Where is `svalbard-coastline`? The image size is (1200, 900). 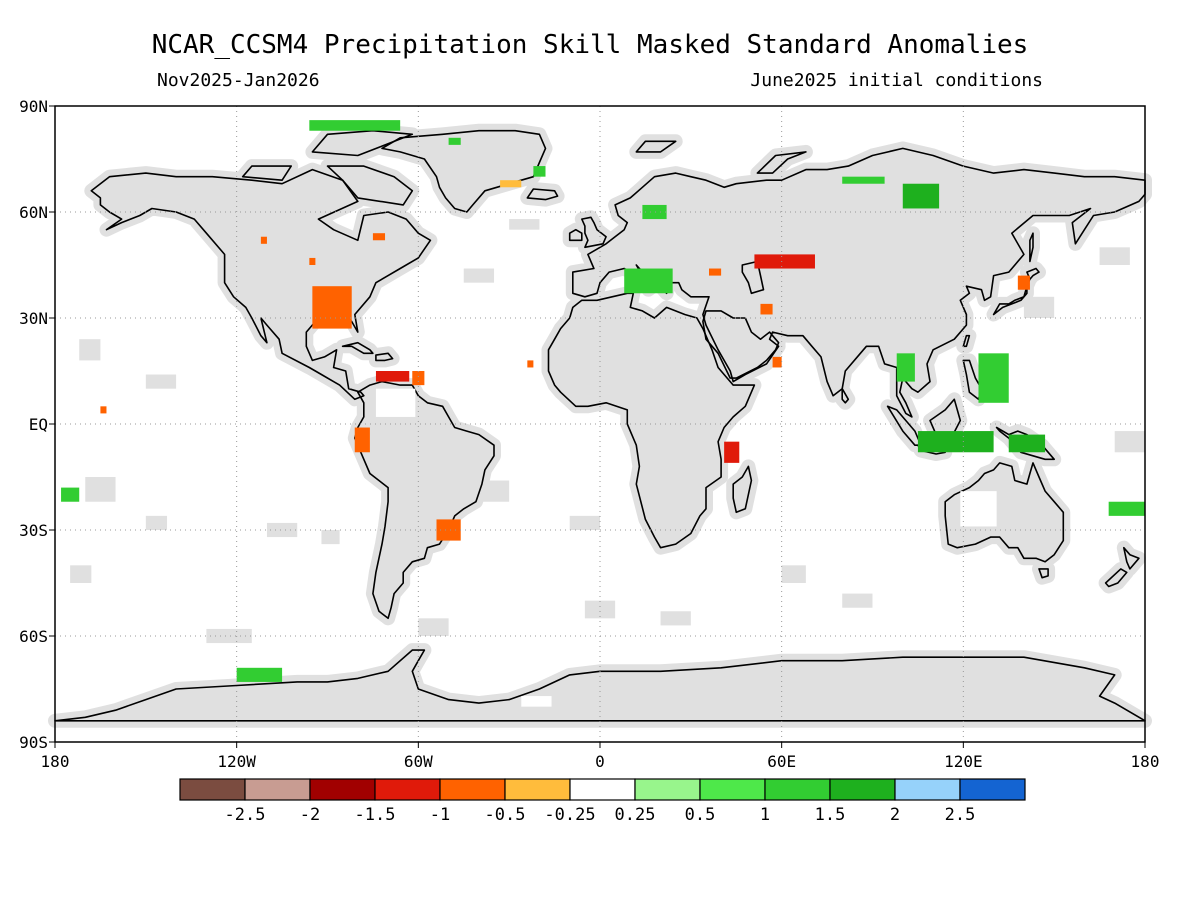 svalbard-coastline is located at coordinates (656, 146).